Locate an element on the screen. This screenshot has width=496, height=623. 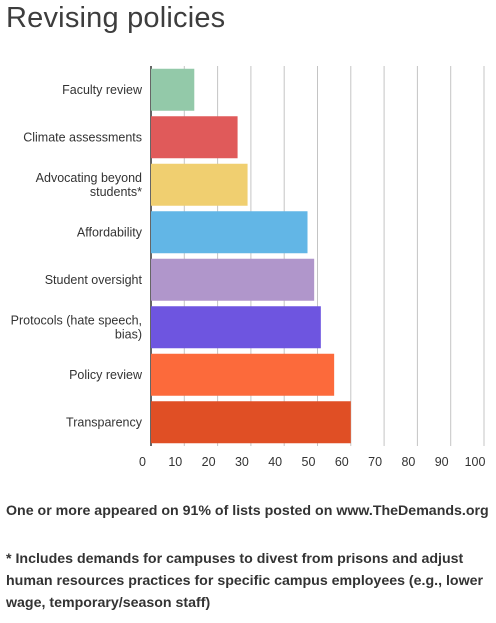
x-tick-label-70: 70 is located at coordinates (375, 462).